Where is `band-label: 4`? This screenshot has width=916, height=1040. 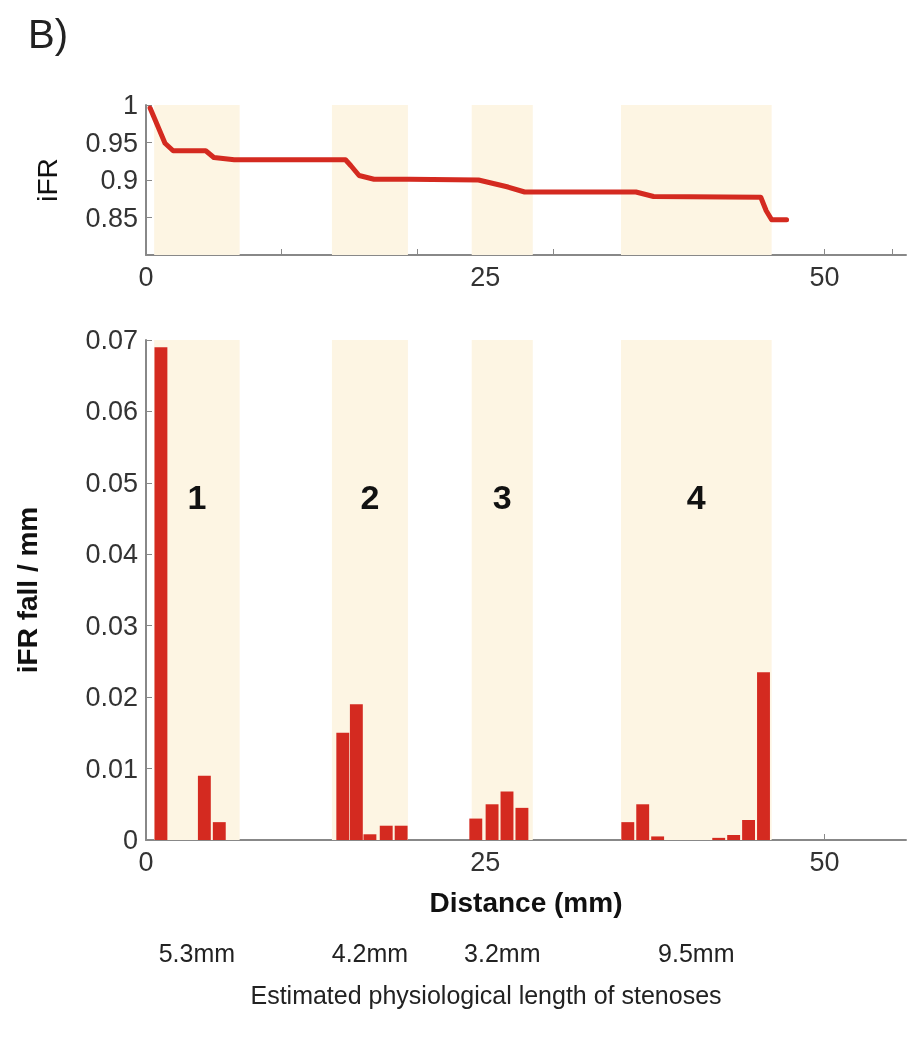 band-label: 4 is located at coordinates (696, 497).